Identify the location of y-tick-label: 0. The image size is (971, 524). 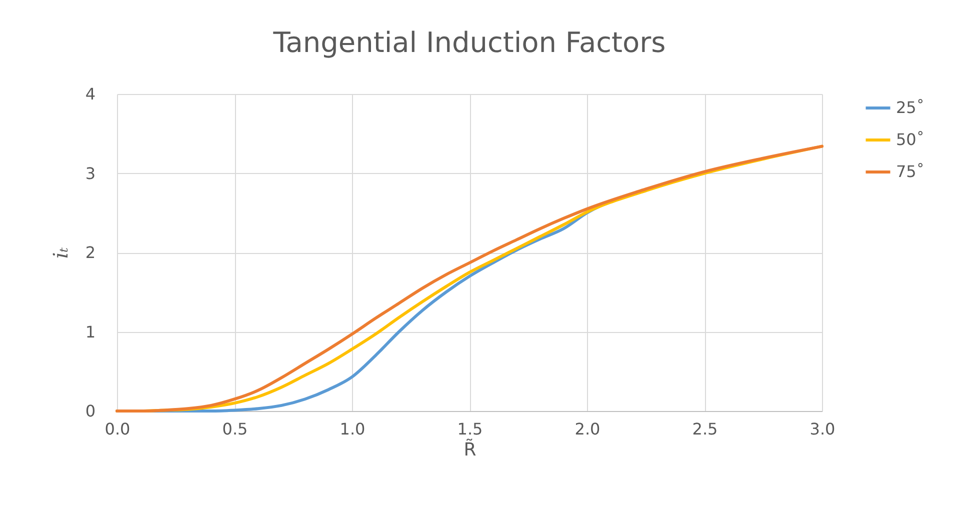
(90, 411).